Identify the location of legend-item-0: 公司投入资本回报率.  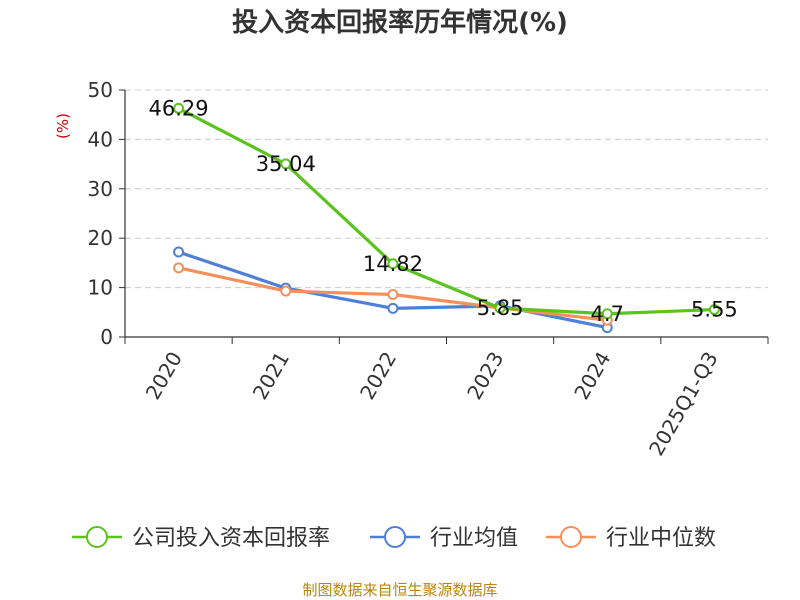
(201, 538).